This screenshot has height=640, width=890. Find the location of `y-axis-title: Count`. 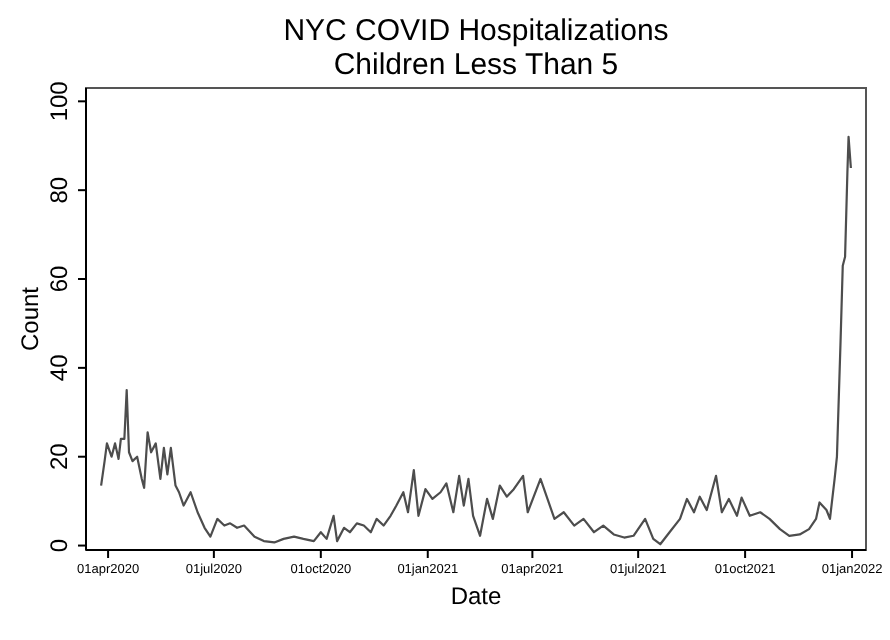

y-axis-title: Count is located at coordinates (30, 318).